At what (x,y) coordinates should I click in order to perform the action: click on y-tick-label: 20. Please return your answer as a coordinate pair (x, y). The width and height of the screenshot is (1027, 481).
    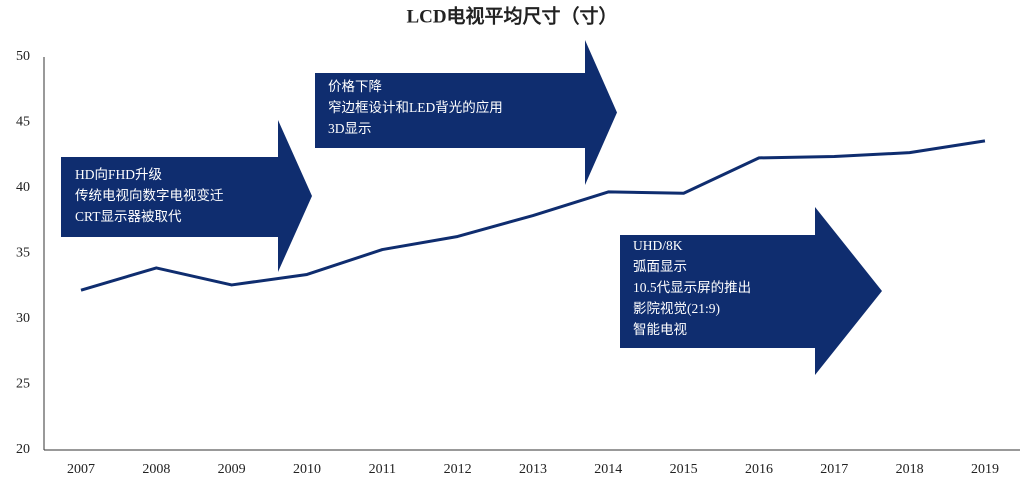
    Looking at the image, I should click on (23, 449).